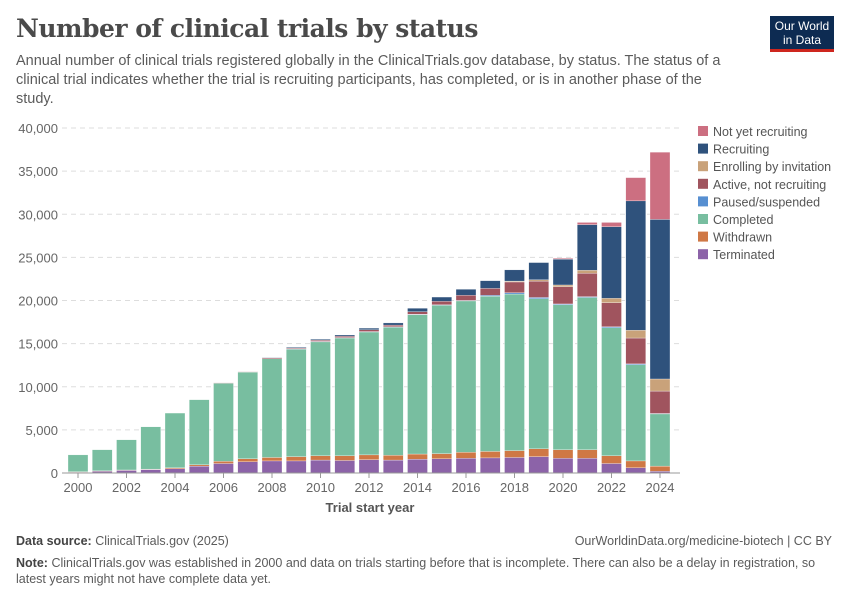  What do you see at coordinates (587, 272) in the screenshot?
I see `bar-segment-enrolling-by-invitation-2021` at bounding box center [587, 272].